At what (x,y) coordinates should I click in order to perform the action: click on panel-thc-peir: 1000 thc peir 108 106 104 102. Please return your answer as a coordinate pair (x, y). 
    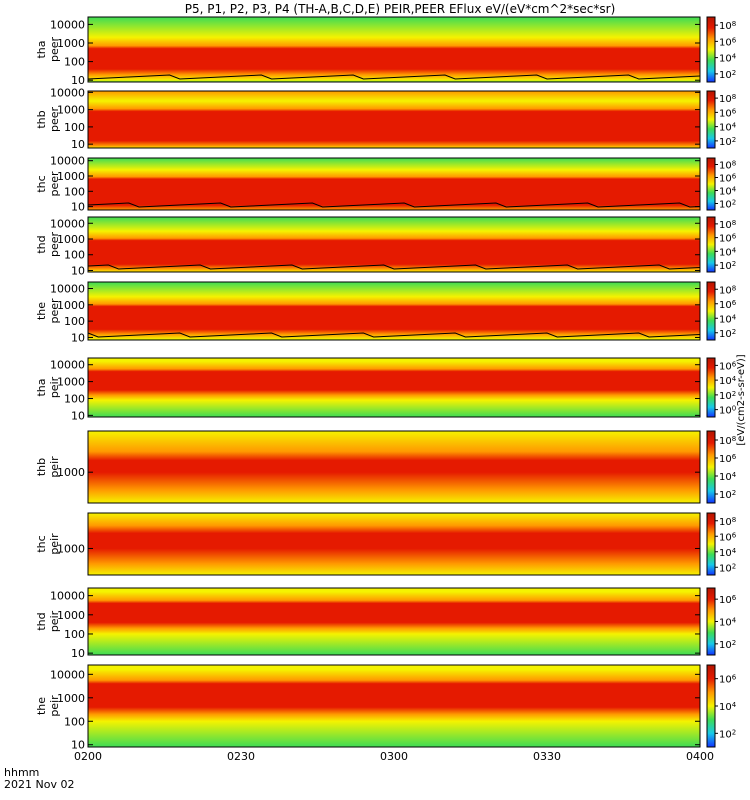
    Looking at the image, I should click on (386, 544).